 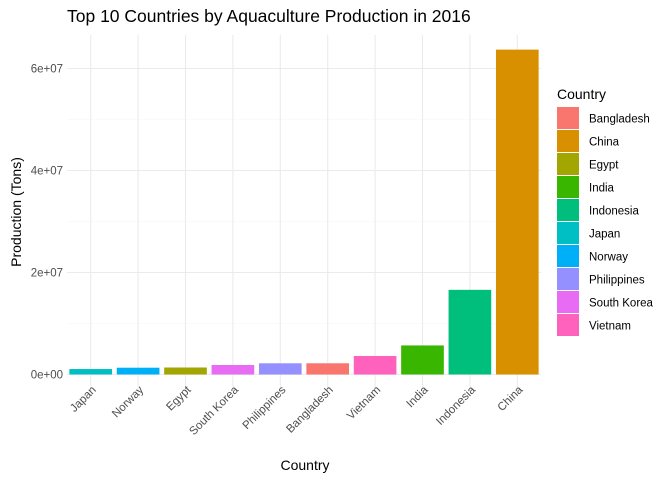 I want to click on legend-label: Indonesia, so click(x=614, y=212).